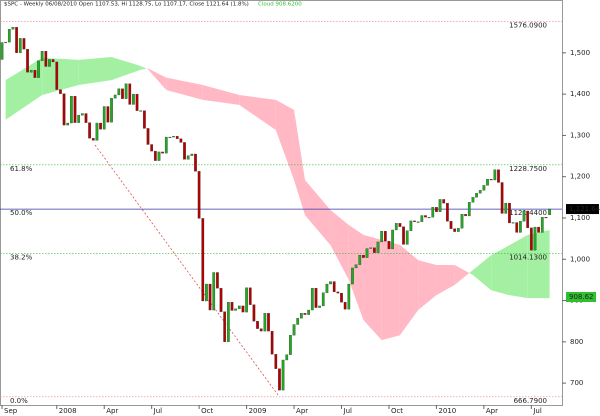 Image resolution: width=600 pixels, height=416 pixels. I want to click on y-tick-label: 700, so click(576, 383).